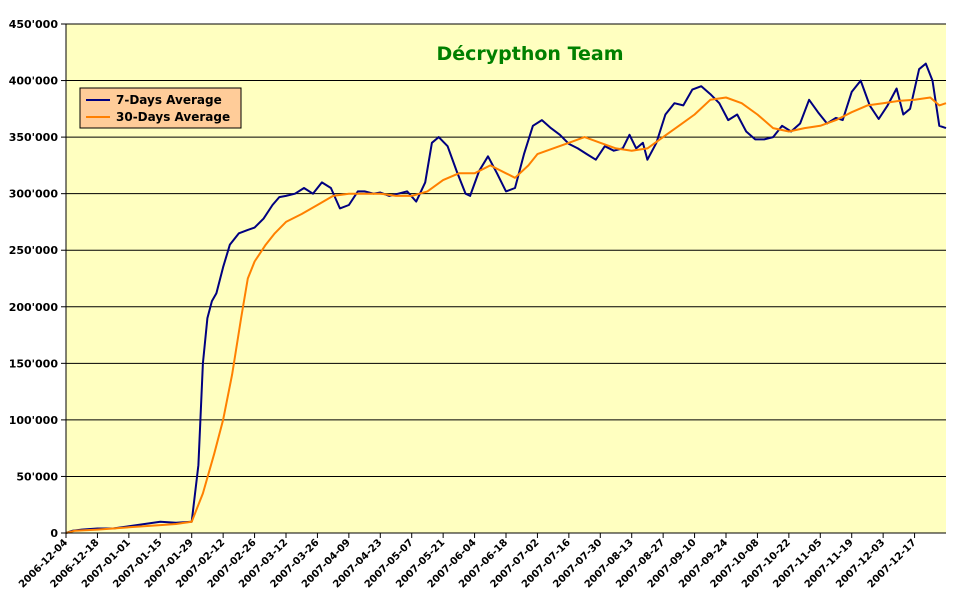  What do you see at coordinates (34, 250) in the screenshot?
I see `y-tick-label: 250'000` at bounding box center [34, 250].